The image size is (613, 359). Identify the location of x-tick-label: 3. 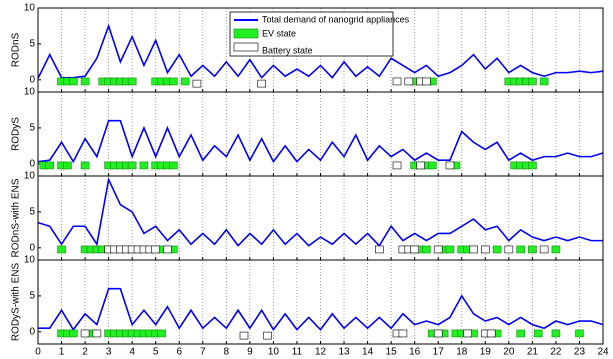
(109, 352).